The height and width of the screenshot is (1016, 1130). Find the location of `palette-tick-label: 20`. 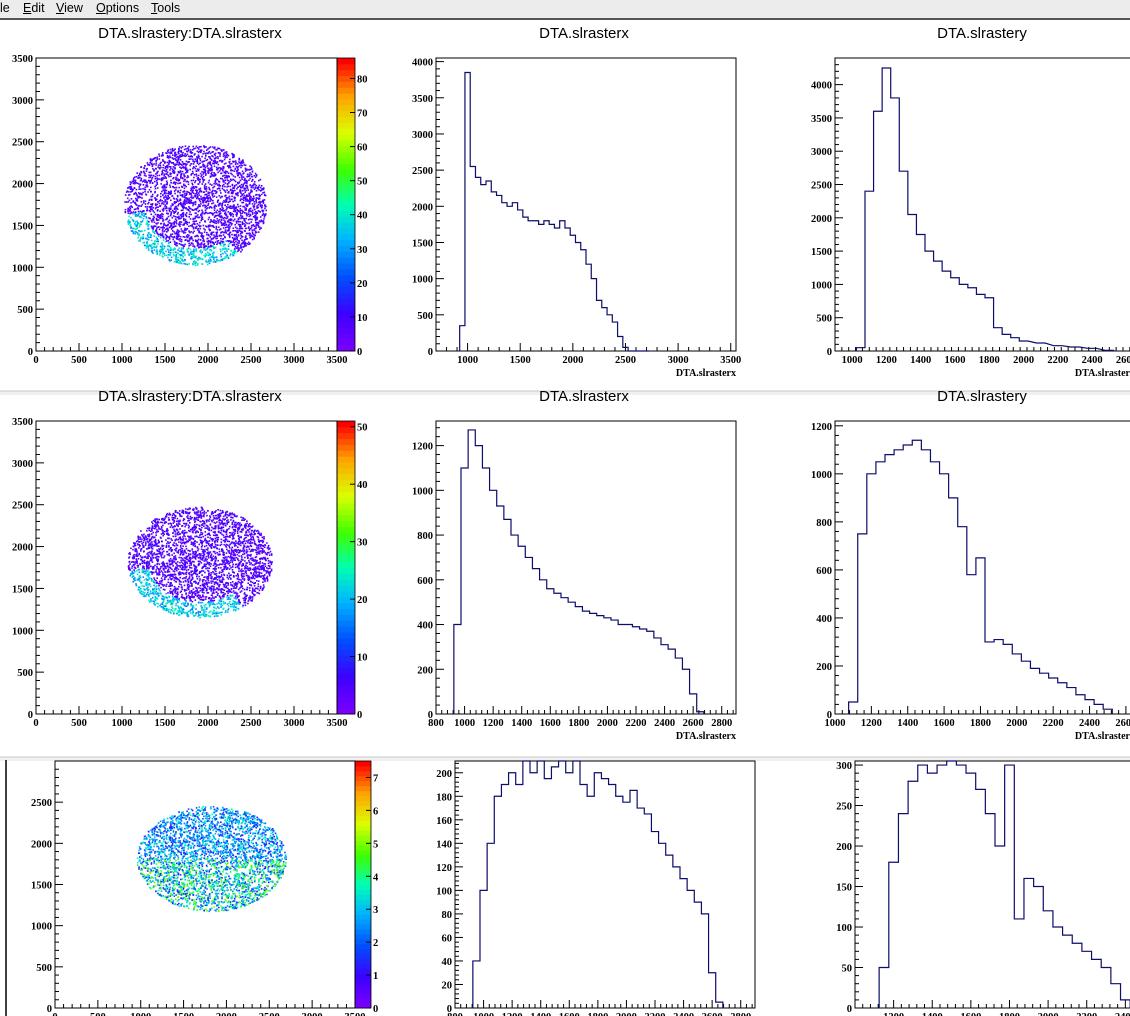

palette-tick-label: 20 is located at coordinates (362, 600).